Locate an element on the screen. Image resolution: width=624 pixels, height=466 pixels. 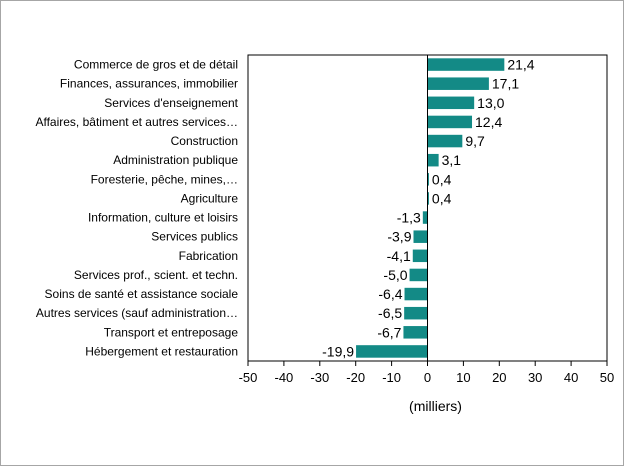
data-label: -5,0 is located at coordinates (395, 275).